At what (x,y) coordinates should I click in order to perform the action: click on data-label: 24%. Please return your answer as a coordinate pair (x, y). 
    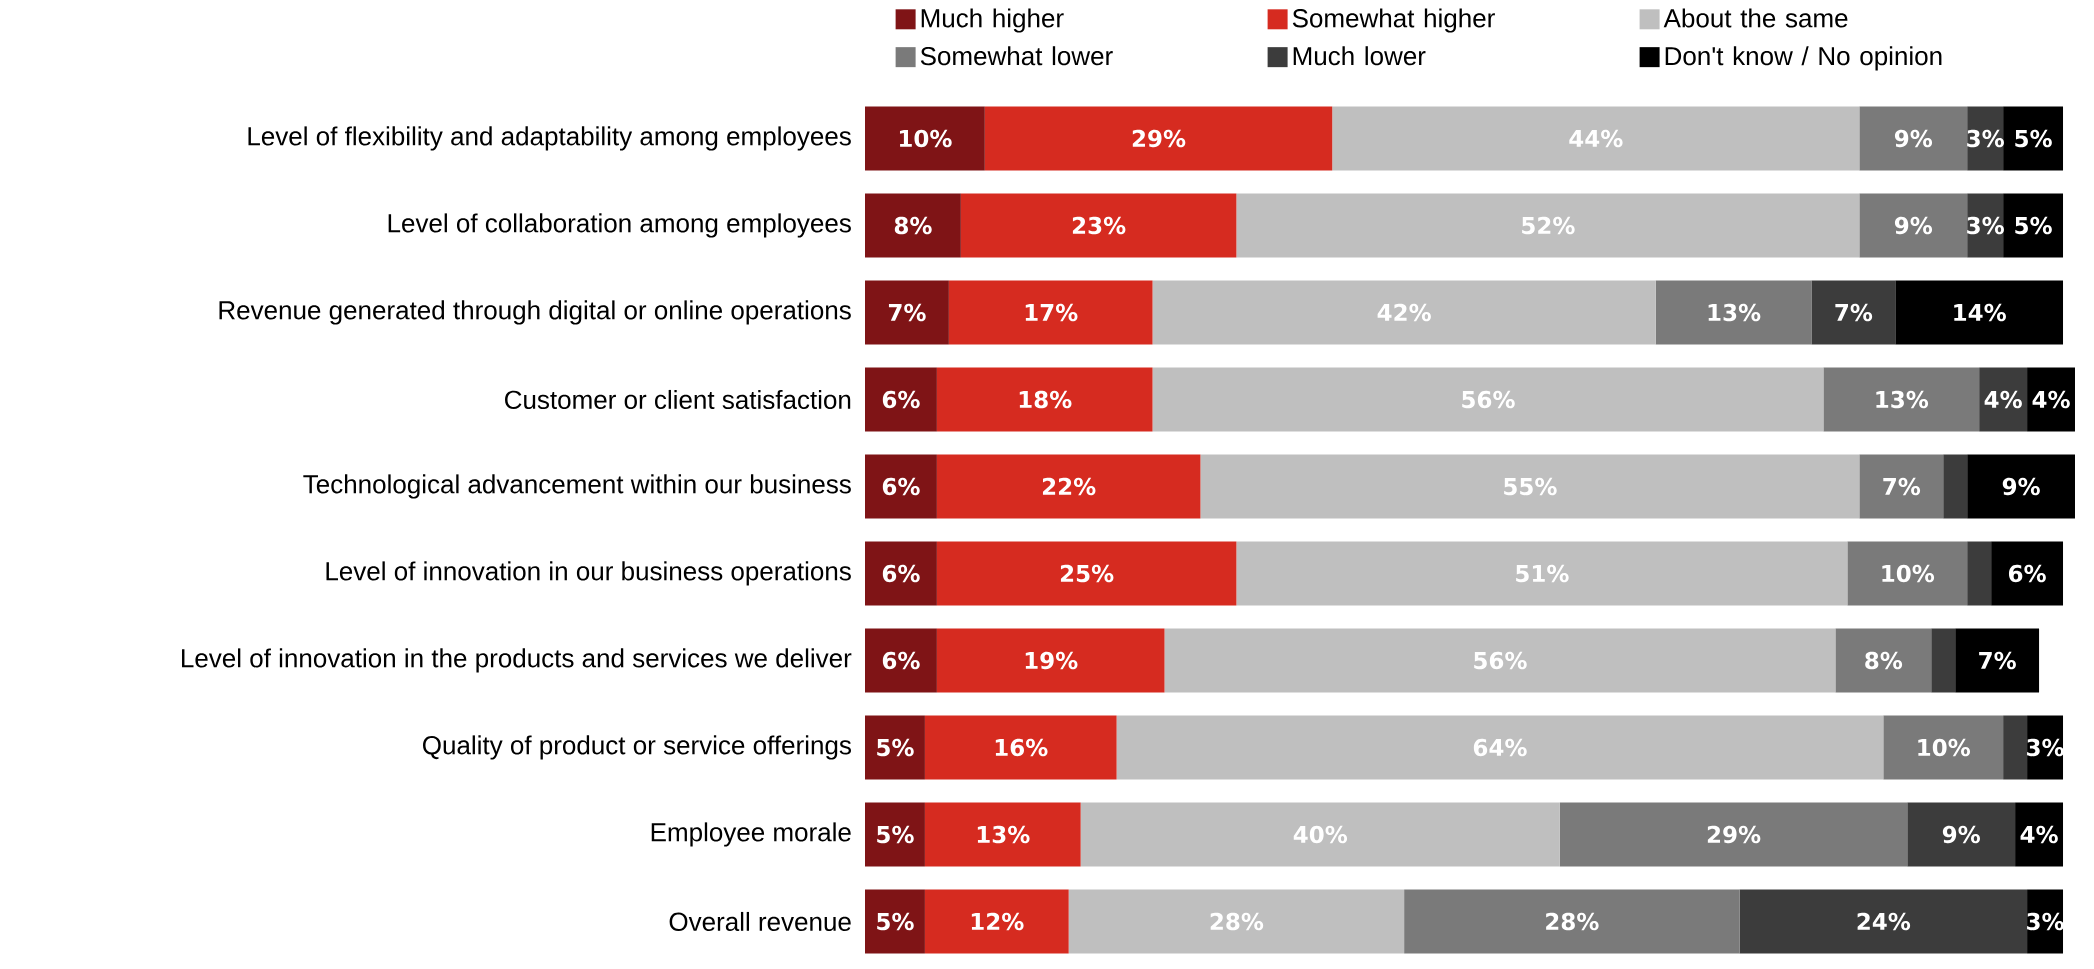
    Looking at the image, I should click on (1884, 921).